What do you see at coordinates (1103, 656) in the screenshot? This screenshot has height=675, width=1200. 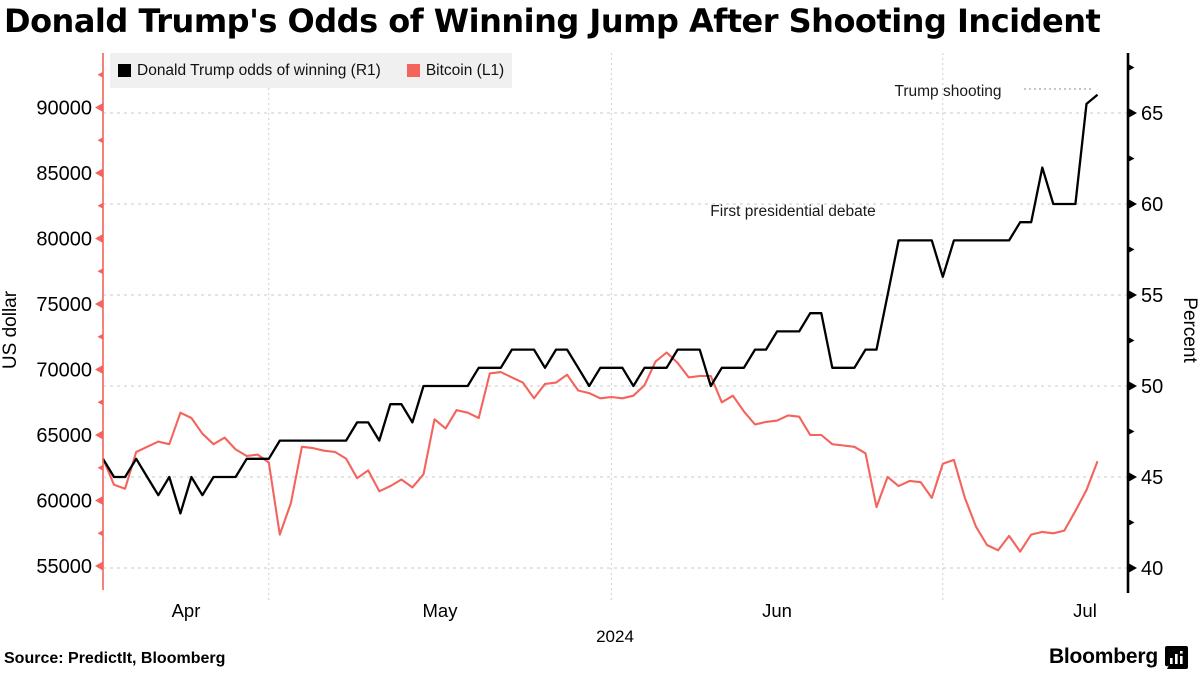 I see `bloomberg-wordmark: Bloomberg` at bounding box center [1103, 656].